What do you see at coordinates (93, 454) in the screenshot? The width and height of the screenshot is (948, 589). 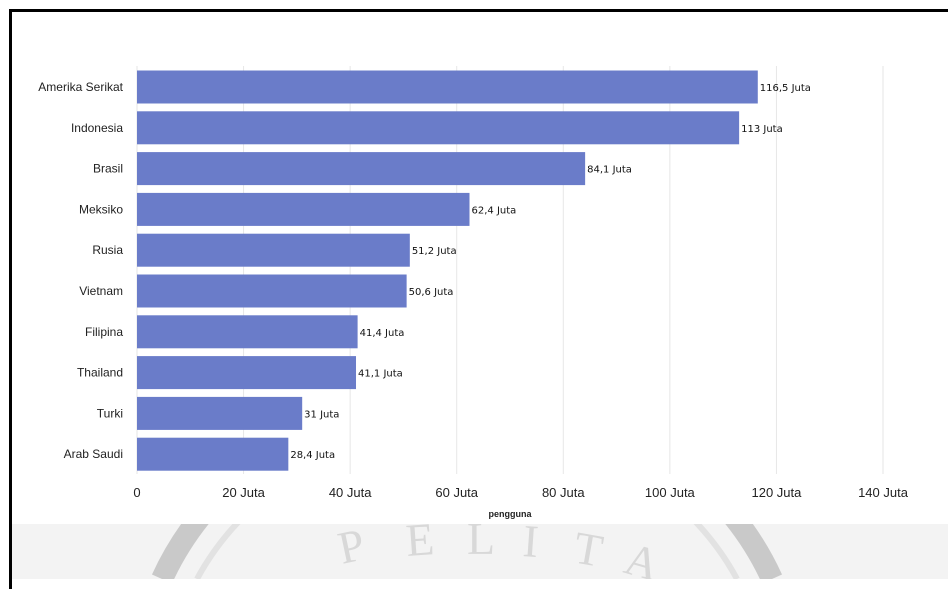 I see `category-label: Arab Saudi` at bounding box center [93, 454].